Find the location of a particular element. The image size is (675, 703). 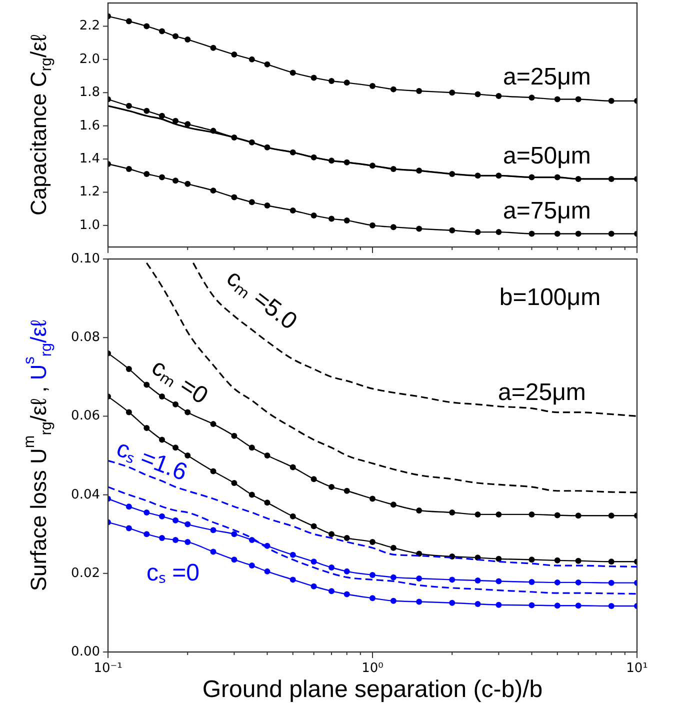

y-tick-label: 0.08 is located at coordinates (85, 338).